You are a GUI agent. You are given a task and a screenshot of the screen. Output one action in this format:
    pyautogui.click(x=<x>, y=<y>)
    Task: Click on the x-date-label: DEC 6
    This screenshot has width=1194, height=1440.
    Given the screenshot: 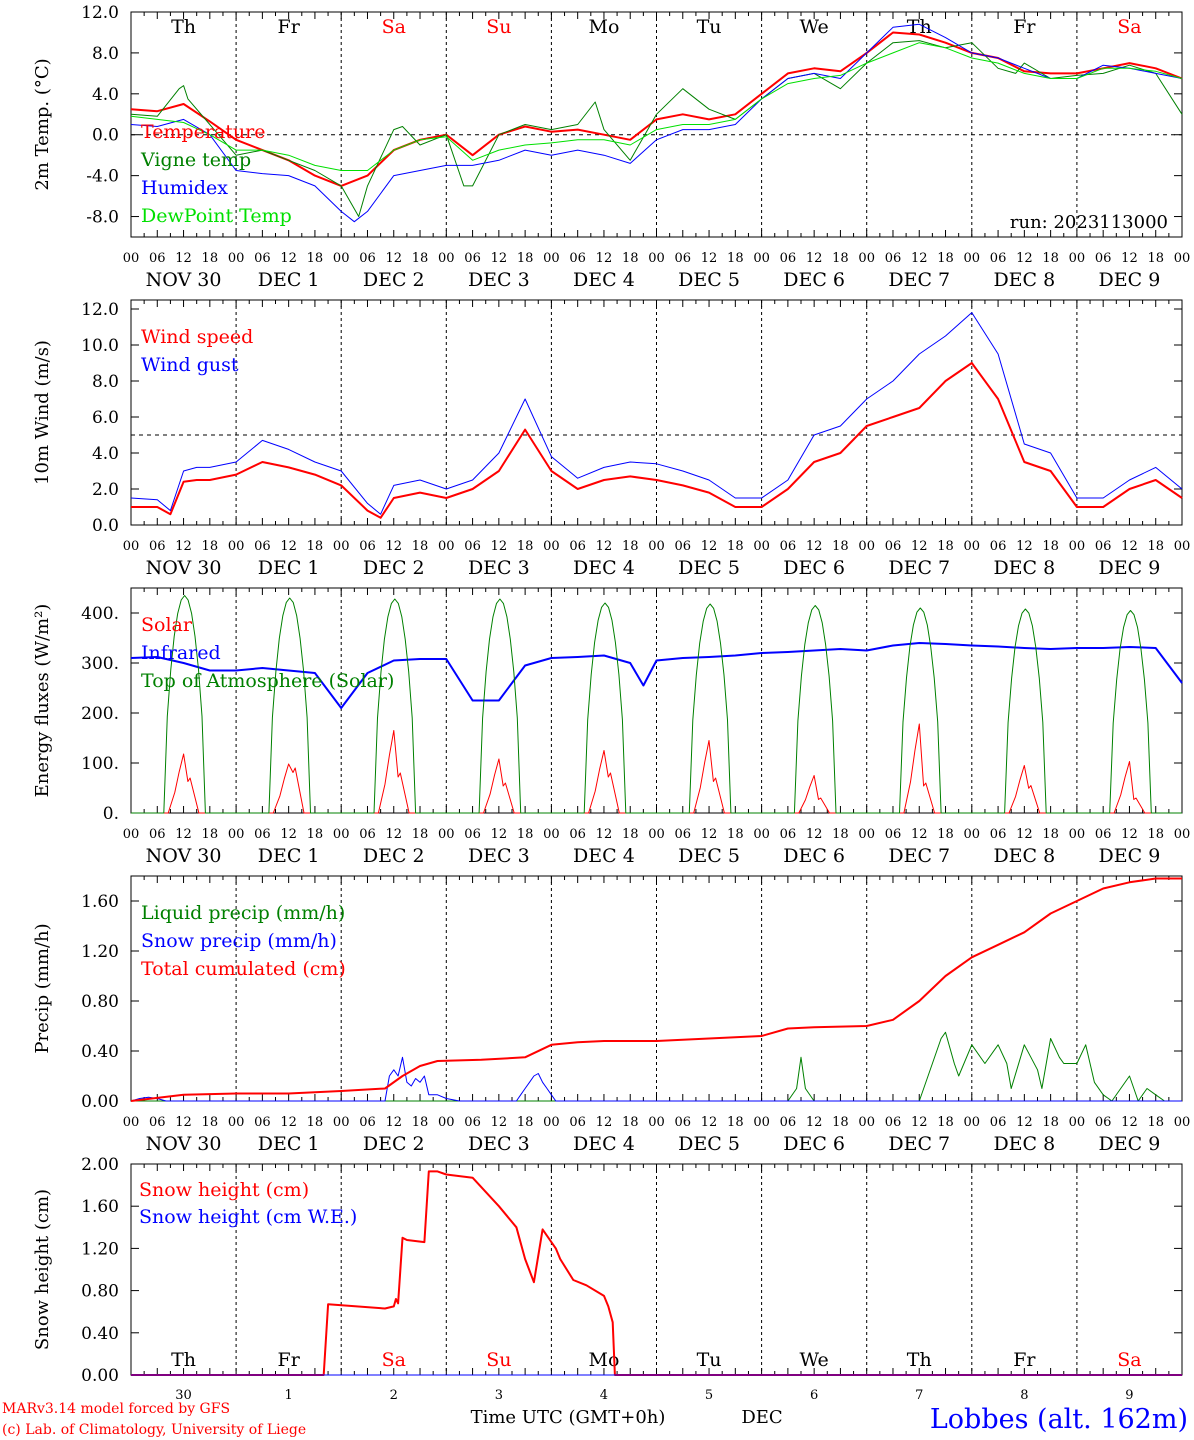 What is the action you would take?
    pyautogui.click(x=814, y=856)
    